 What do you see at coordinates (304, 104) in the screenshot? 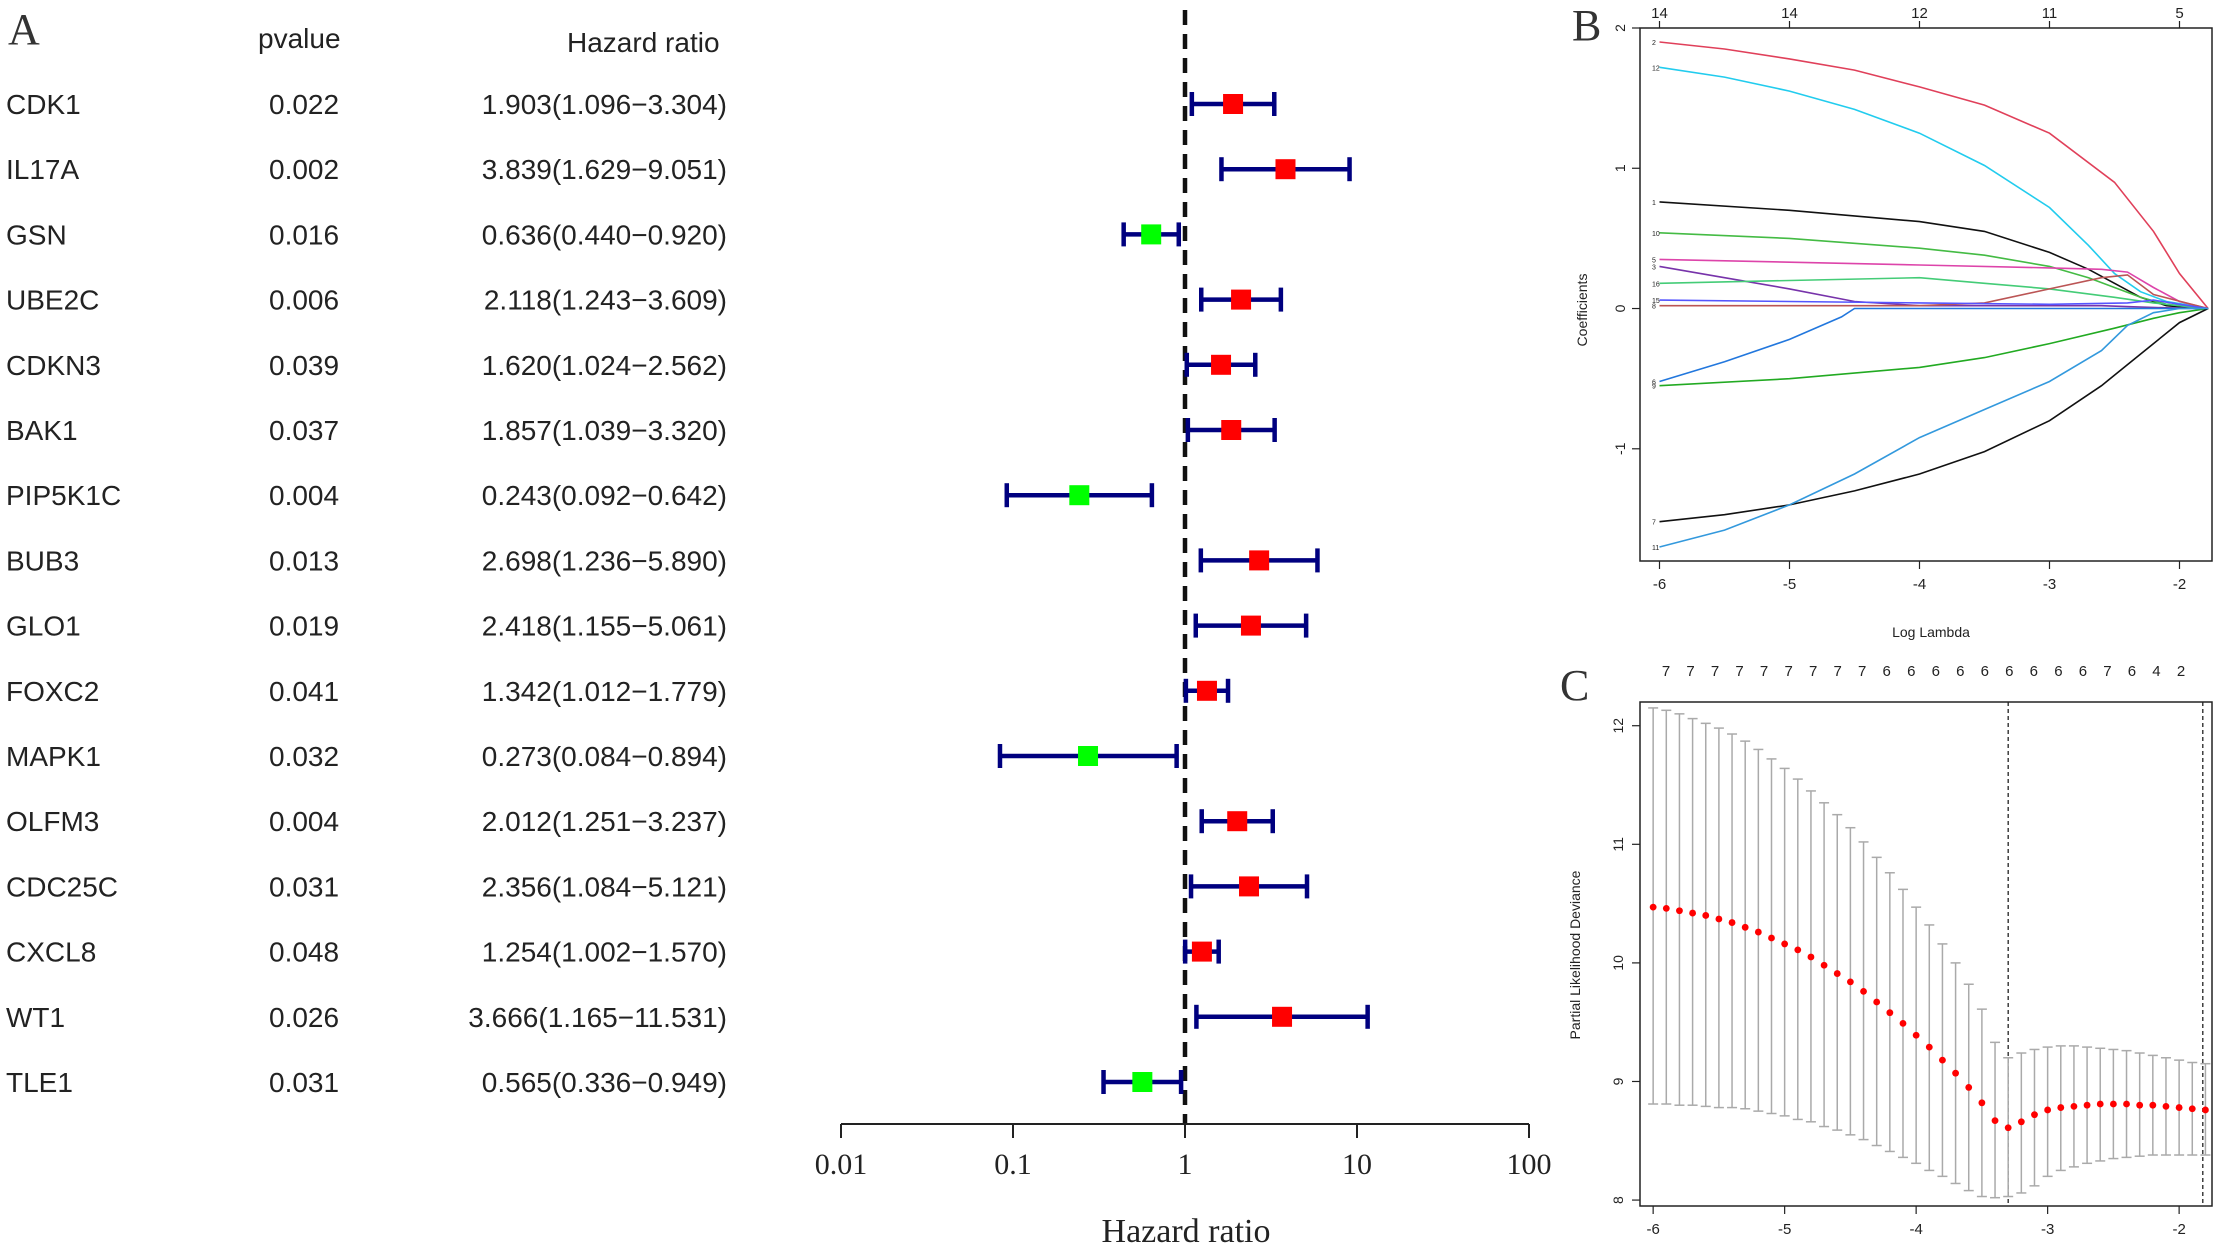
I see `pvalue-cell: 0.022` at bounding box center [304, 104].